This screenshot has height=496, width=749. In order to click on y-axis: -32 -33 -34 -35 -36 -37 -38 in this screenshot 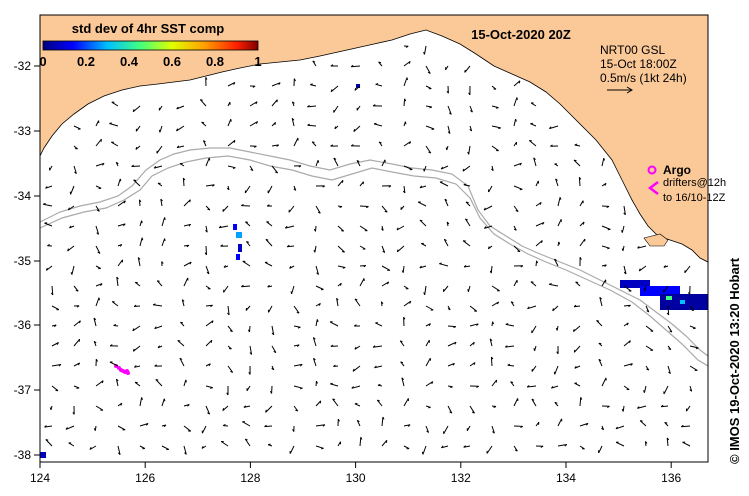, I will do `click(27, 260)`.